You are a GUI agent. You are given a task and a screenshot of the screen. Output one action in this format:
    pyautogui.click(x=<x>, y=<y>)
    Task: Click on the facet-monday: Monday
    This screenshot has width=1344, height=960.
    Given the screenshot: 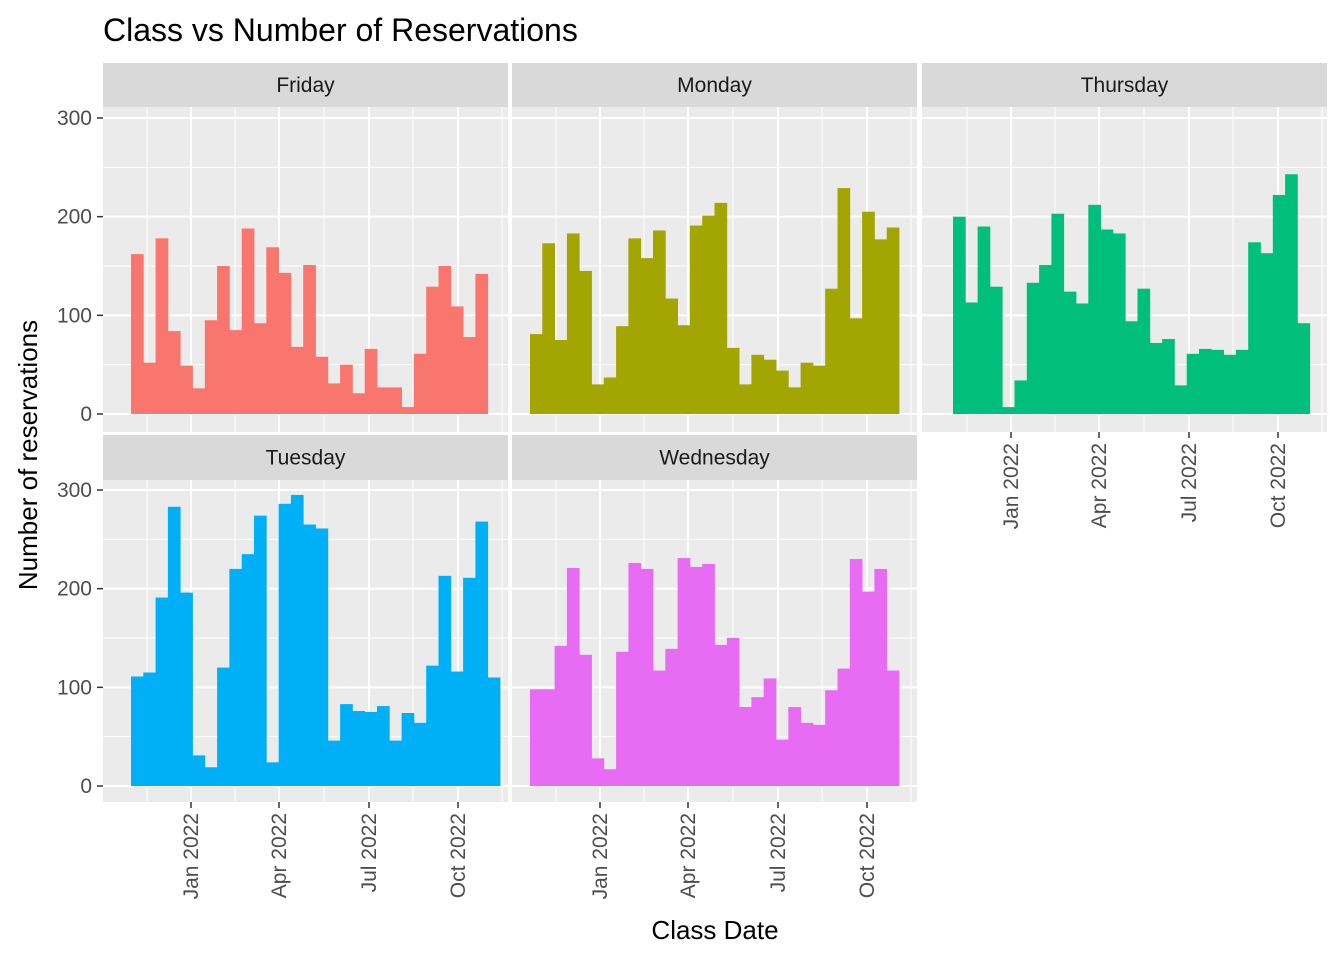 What is the action you would take?
    pyautogui.click(x=714, y=247)
    